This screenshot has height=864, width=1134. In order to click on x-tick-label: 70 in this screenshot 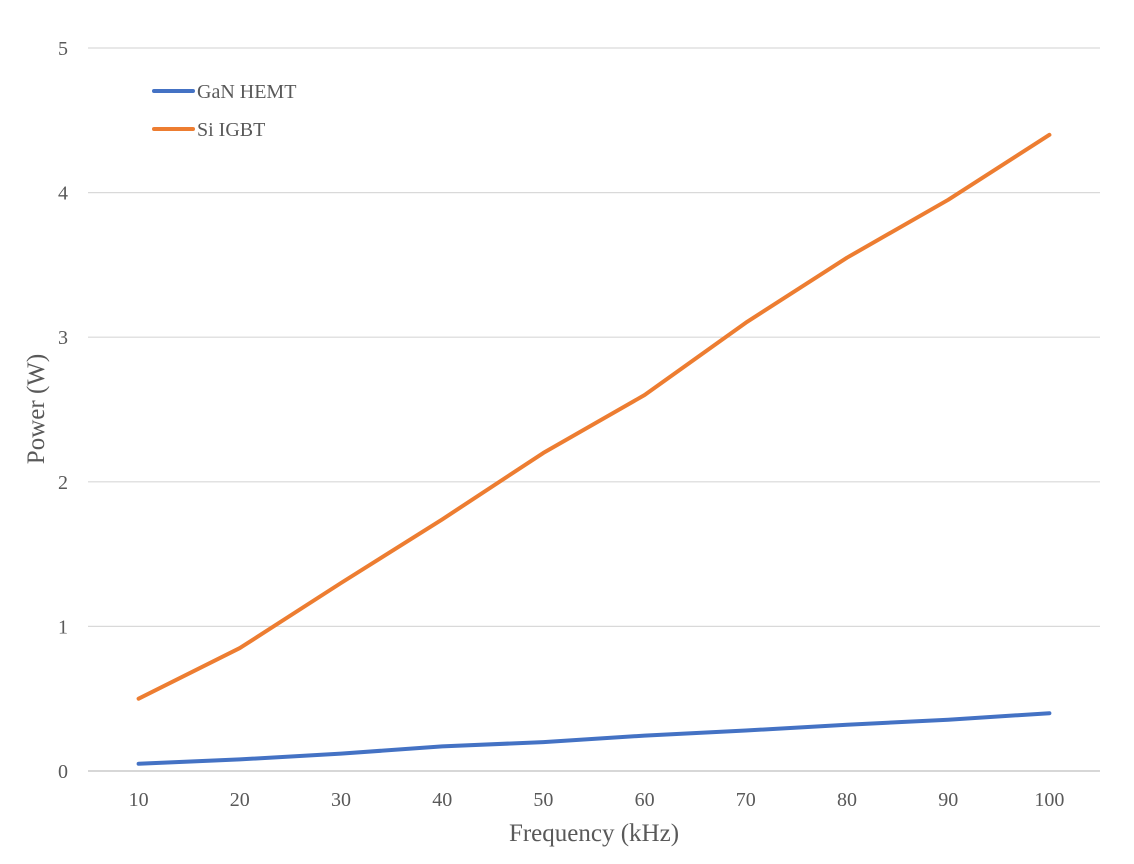, I will do `click(746, 800)`.